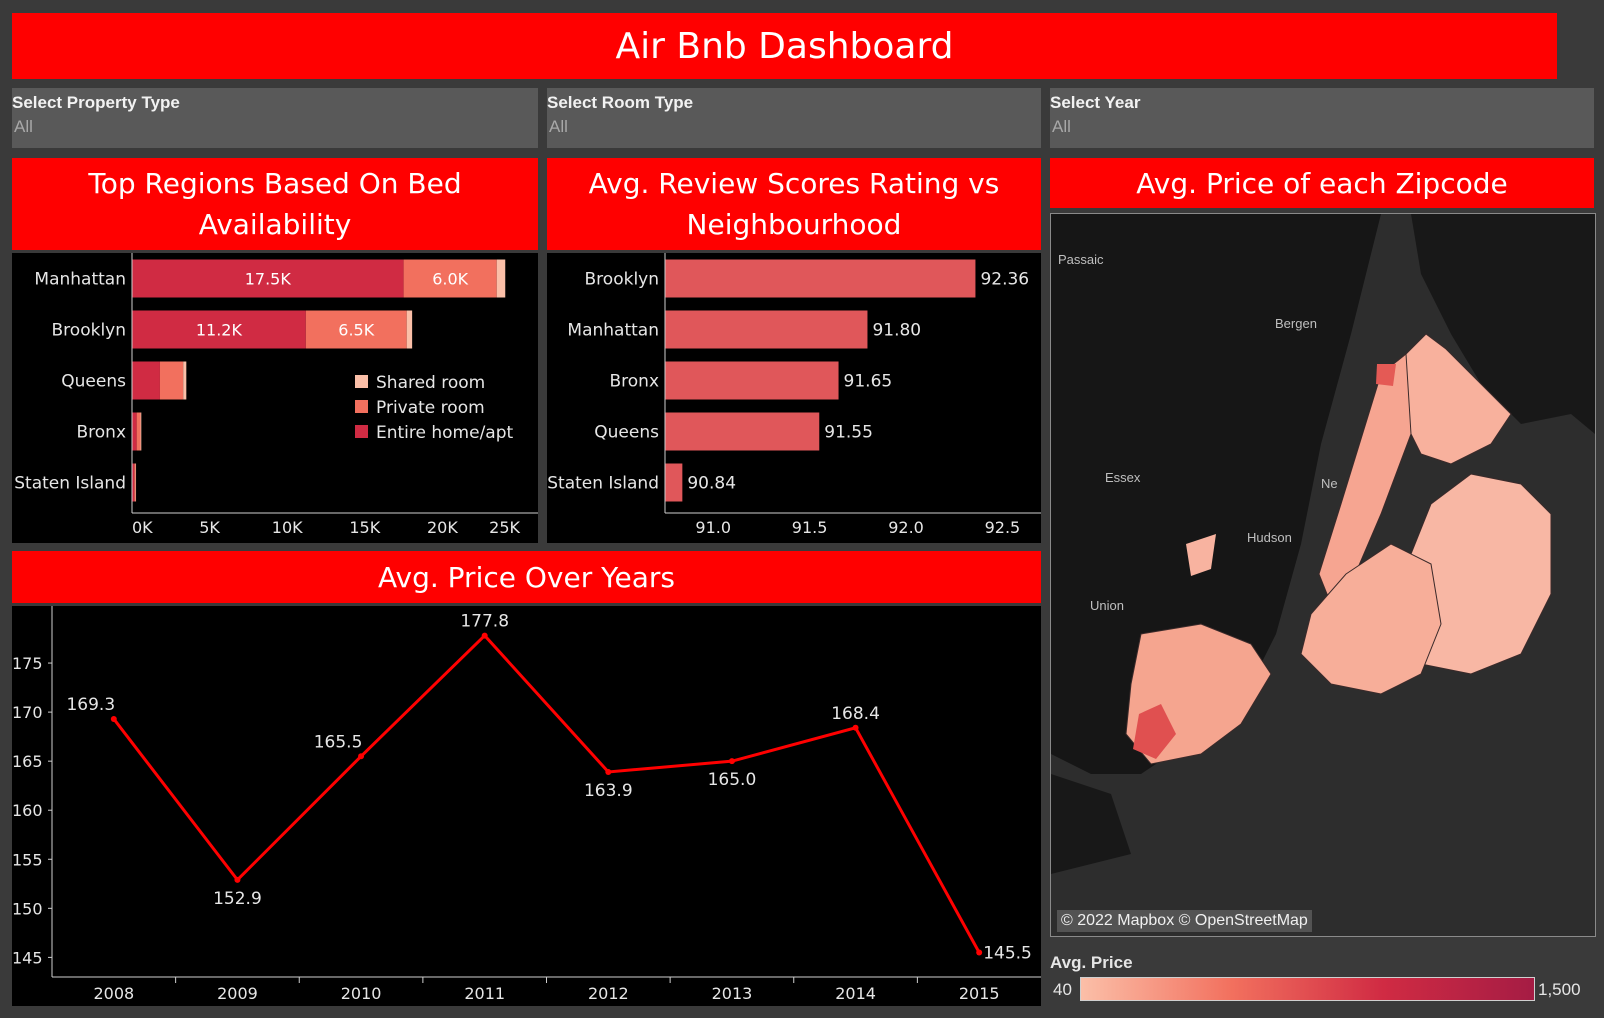 Image resolution: width=1604 pixels, height=1018 pixels. Describe the element at coordinates (1003, 527) in the screenshot. I see `x-tick-label: 92.5` at that location.